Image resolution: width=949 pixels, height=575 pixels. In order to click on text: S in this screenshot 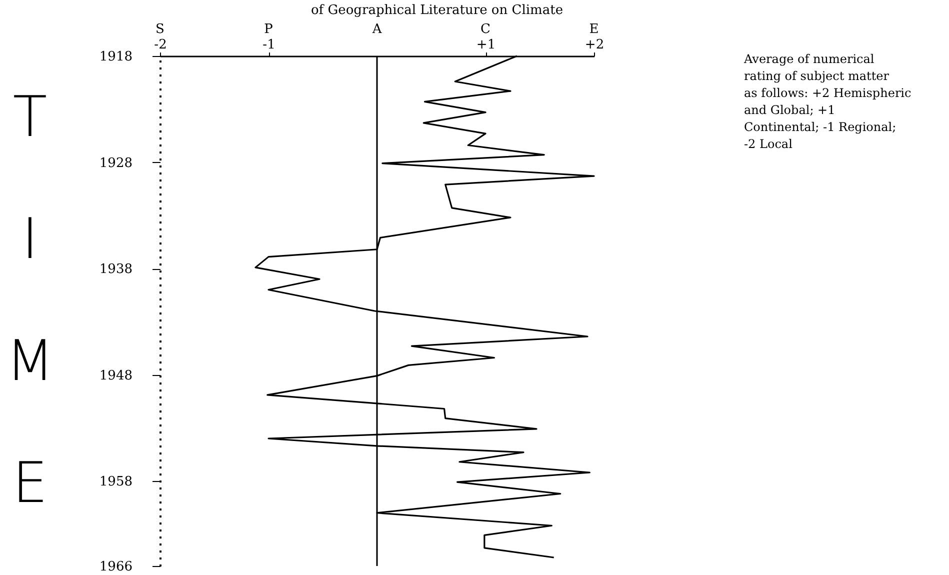, I will do `click(160, 29)`.